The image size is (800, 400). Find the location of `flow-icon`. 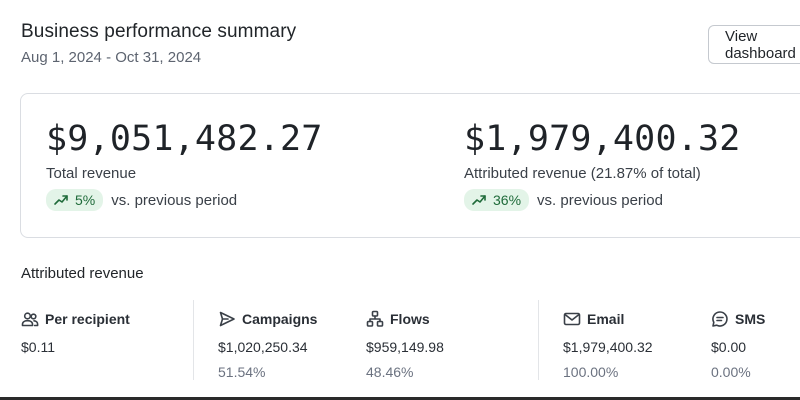

flow-icon is located at coordinates (375, 318).